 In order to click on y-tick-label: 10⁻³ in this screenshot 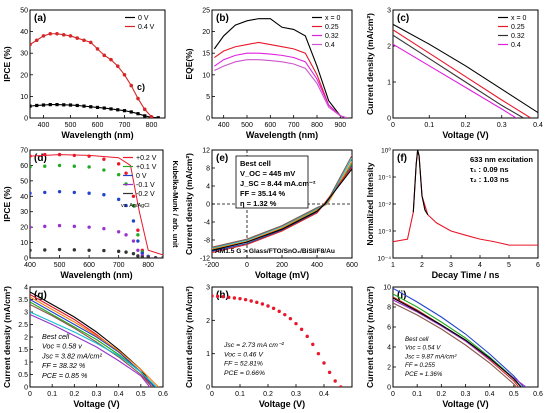, I will do `click(385, 232)`.